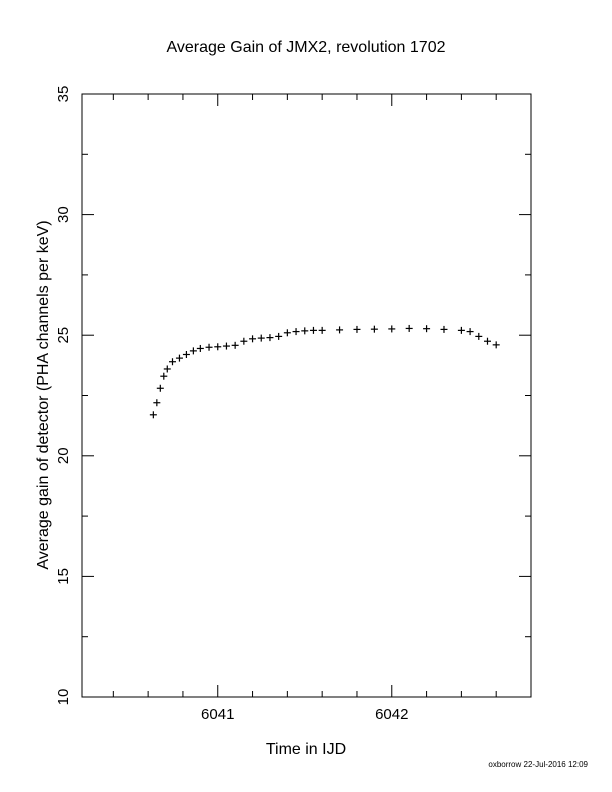 This screenshot has width=612, height=792. Describe the element at coordinates (63, 455) in the screenshot. I see `y-tick-label: 20` at that location.